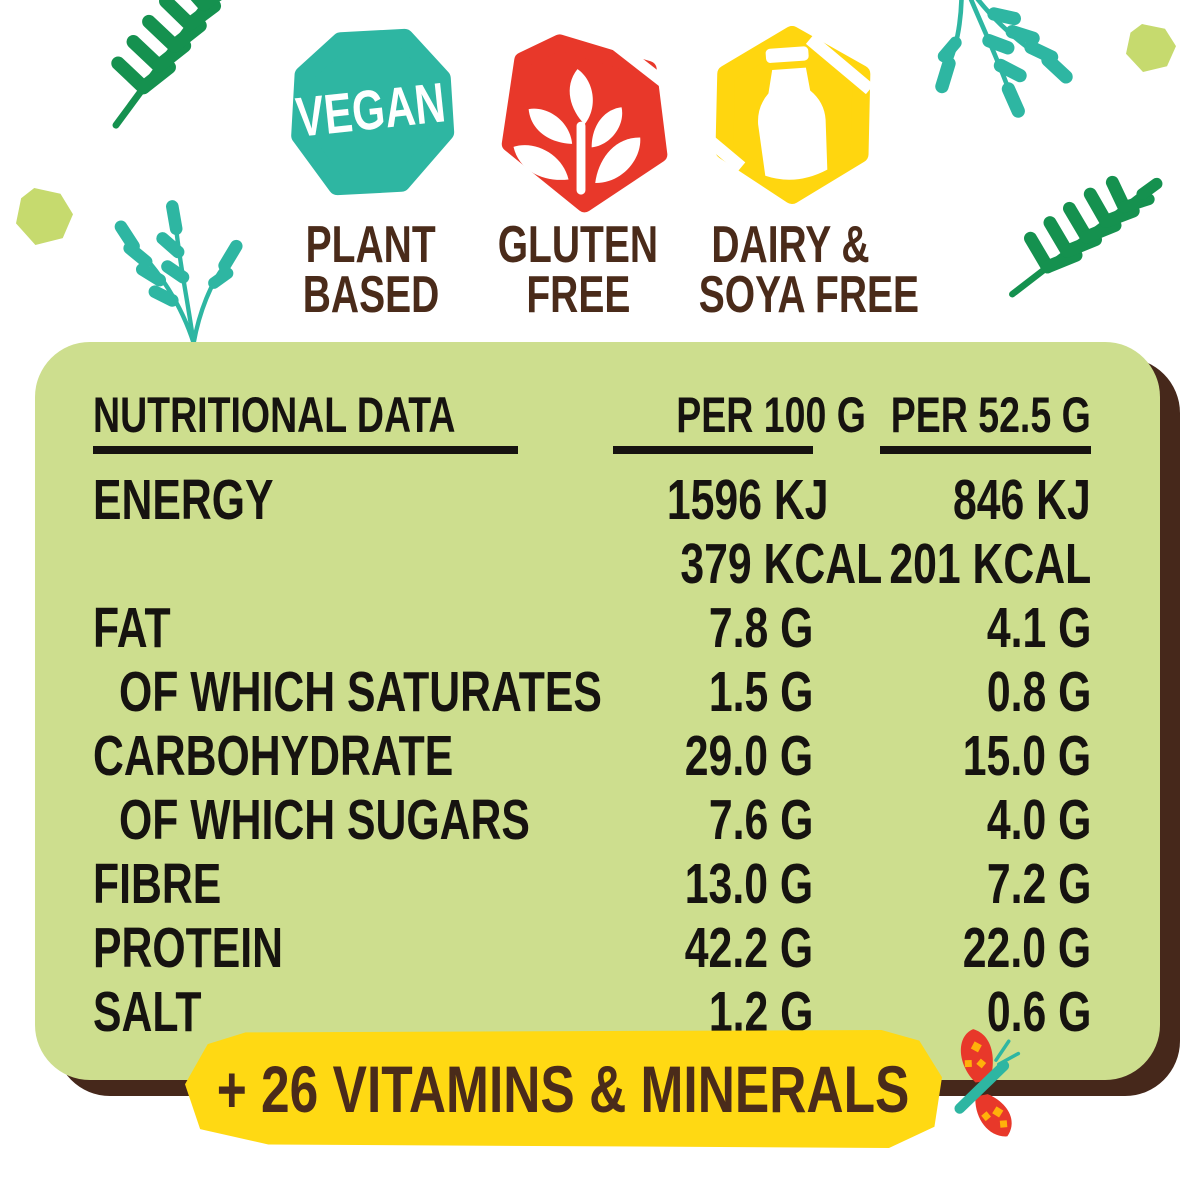 The width and height of the screenshot is (1200, 1200). Describe the element at coordinates (809, 270) in the screenshot. I see `dairy-soya-free-caption: DAIRY & SOYA FREE` at that location.